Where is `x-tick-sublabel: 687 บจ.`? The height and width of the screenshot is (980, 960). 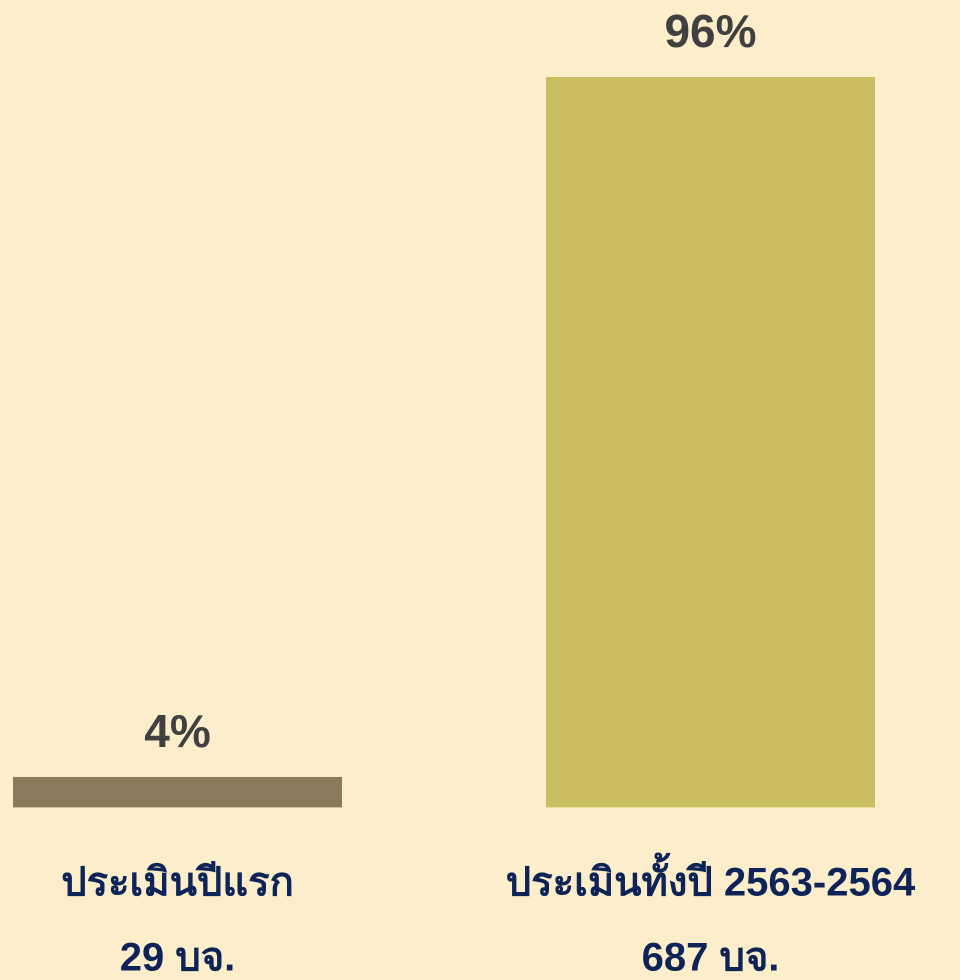 x-tick-sublabel: 687 บจ. is located at coordinates (711, 958).